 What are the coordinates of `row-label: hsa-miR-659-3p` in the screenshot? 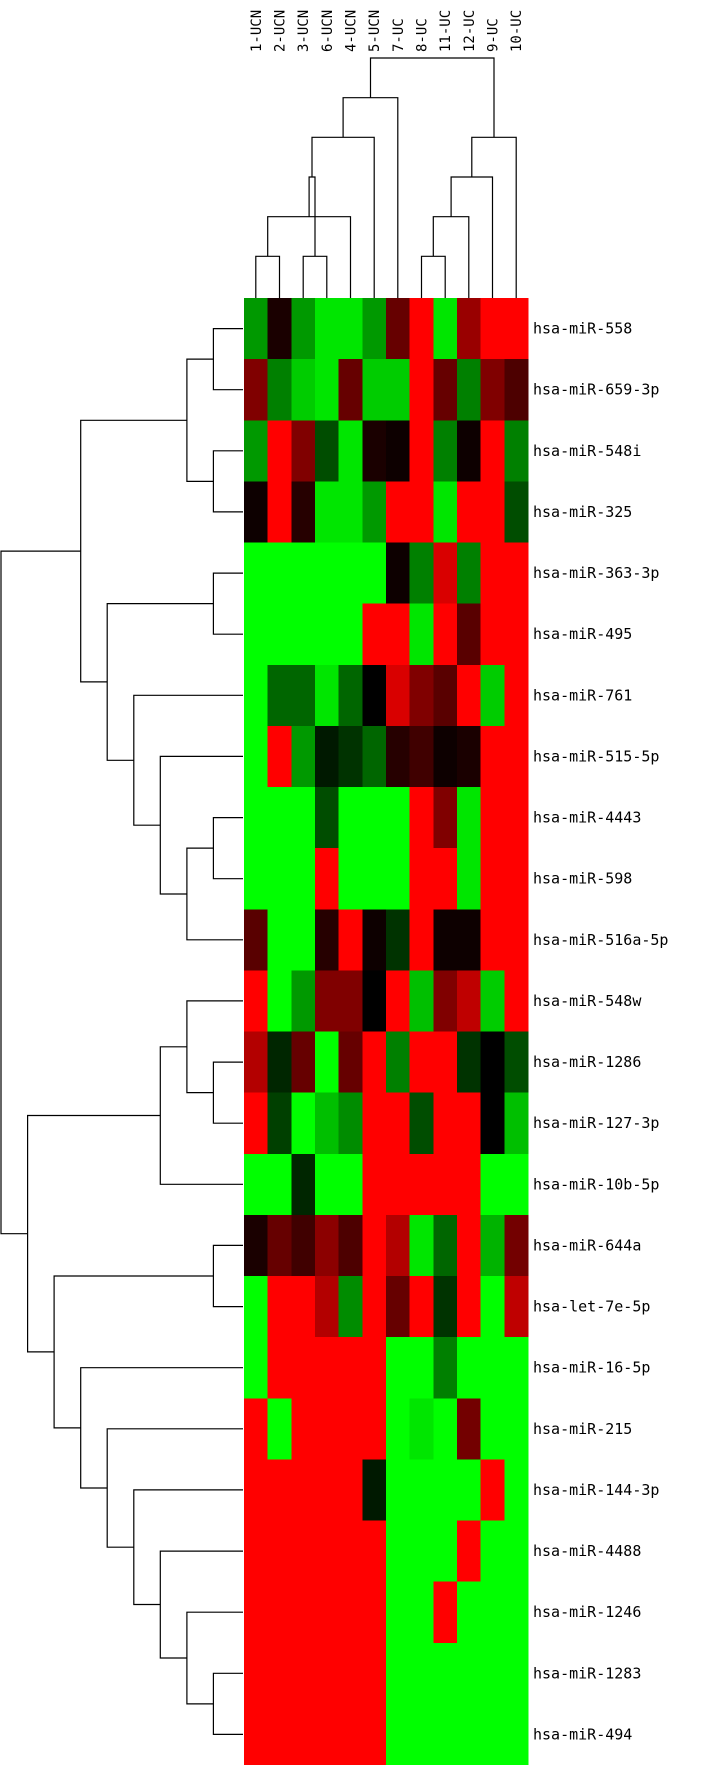 It's located at (596, 390).